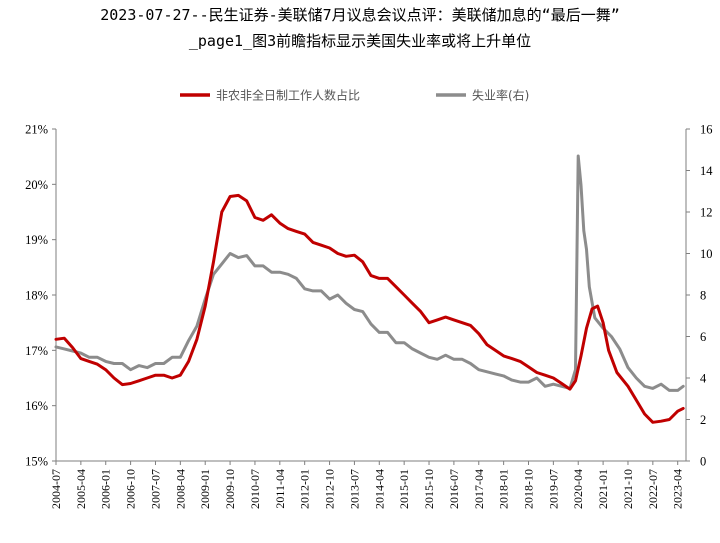 This screenshot has width=720, height=543. I want to click on x-tick-label: 2009-01, so click(205, 489).